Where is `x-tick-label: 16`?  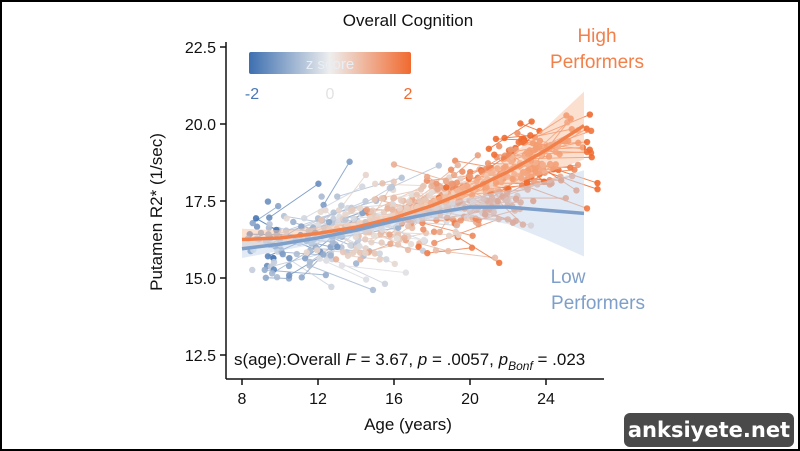
x-tick-label: 16 is located at coordinates (394, 399).